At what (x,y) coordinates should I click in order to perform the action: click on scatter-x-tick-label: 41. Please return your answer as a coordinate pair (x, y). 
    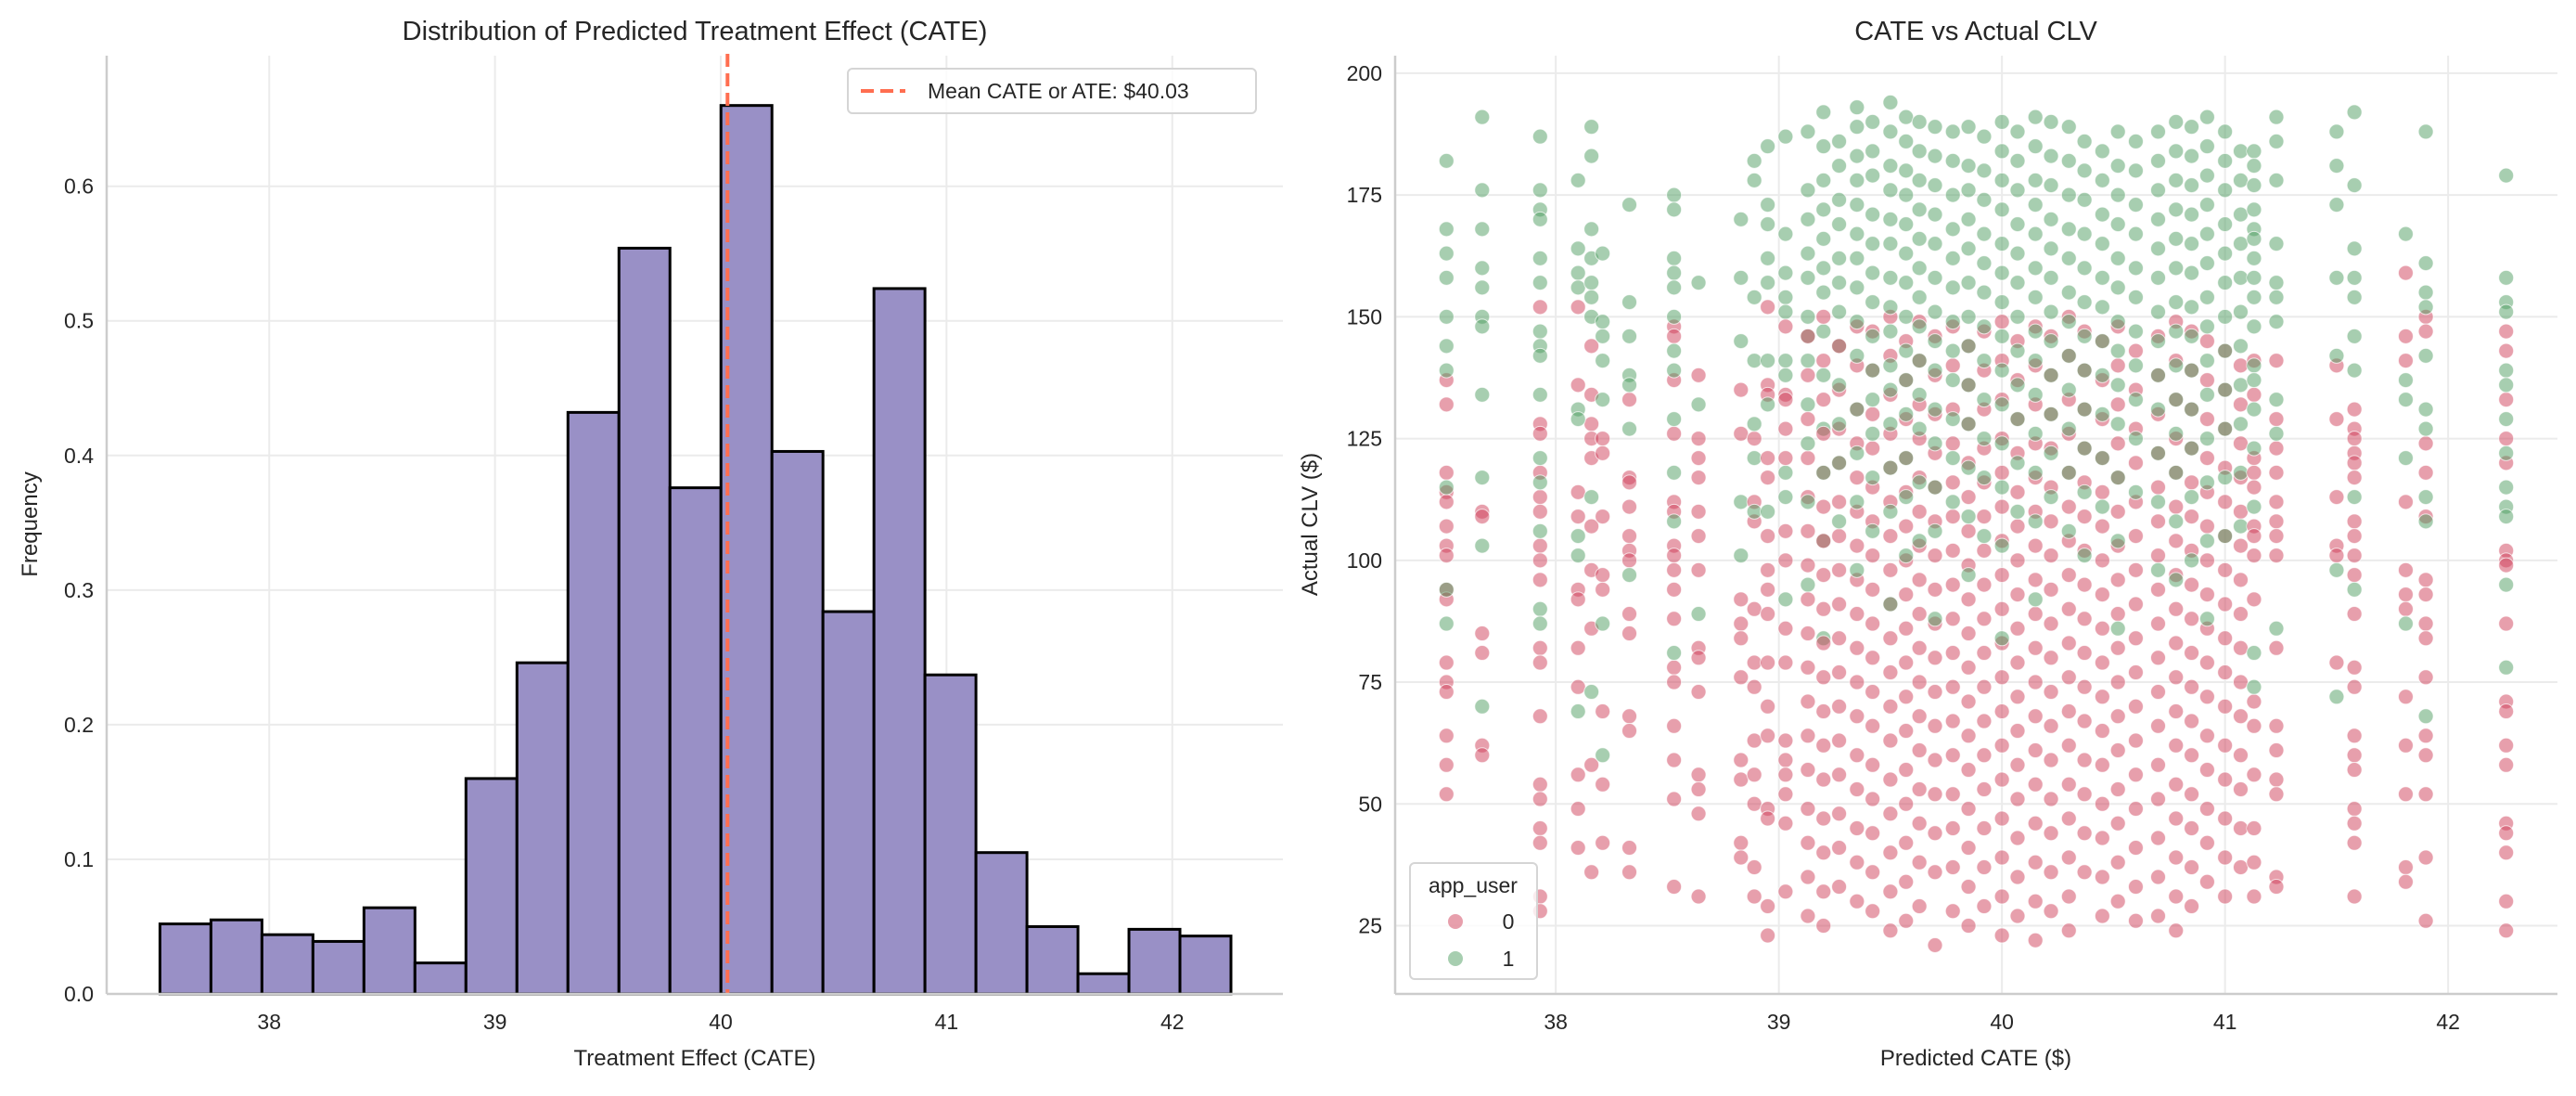
    Looking at the image, I should click on (2225, 1022).